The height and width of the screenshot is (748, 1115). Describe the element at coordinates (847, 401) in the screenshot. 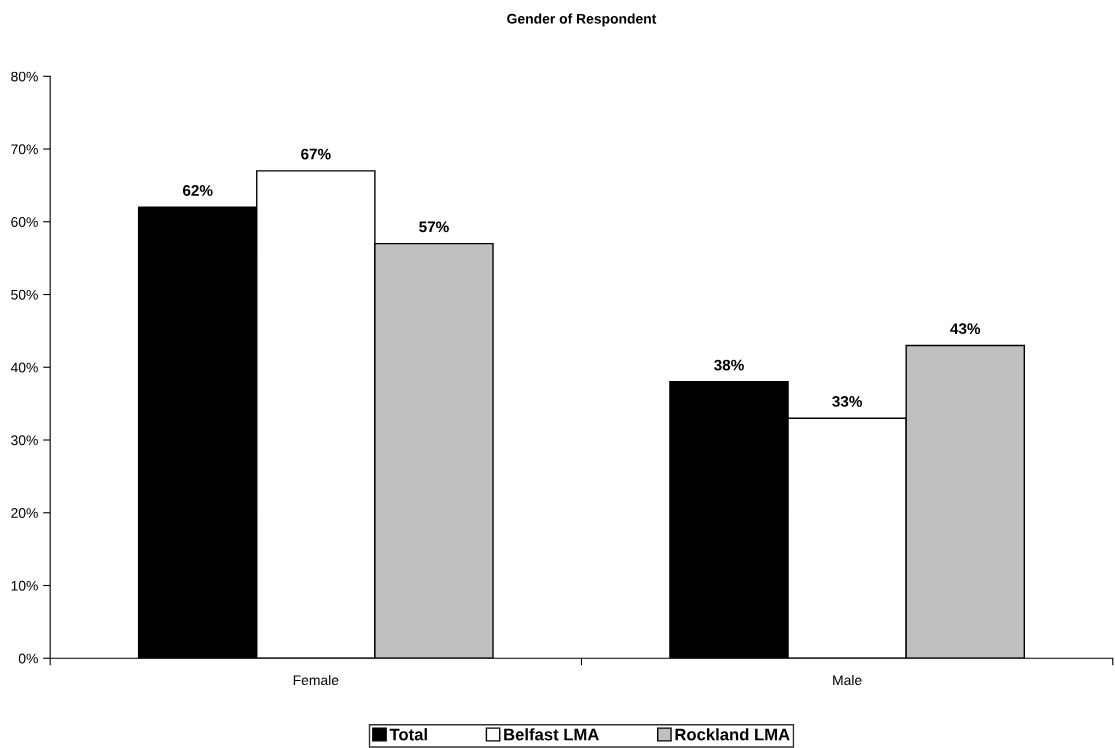

I see `data-label: 33%` at that location.